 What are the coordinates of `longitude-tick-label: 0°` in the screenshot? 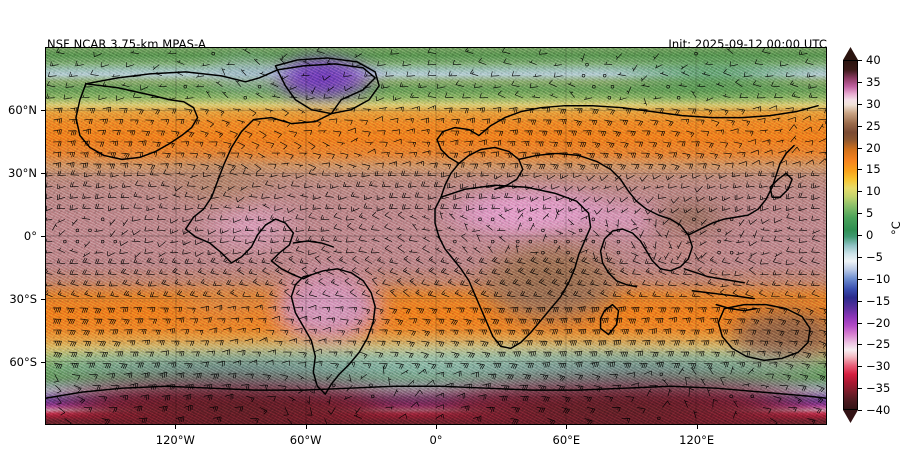 It's located at (436, 440).